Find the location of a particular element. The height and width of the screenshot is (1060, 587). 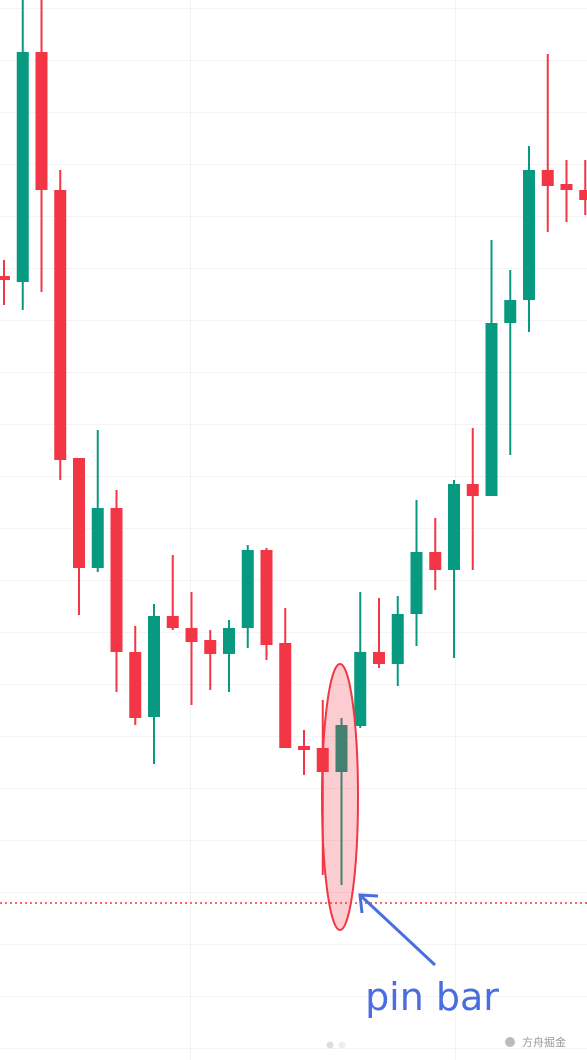

arrow-head is located at coordinates (368, 903).